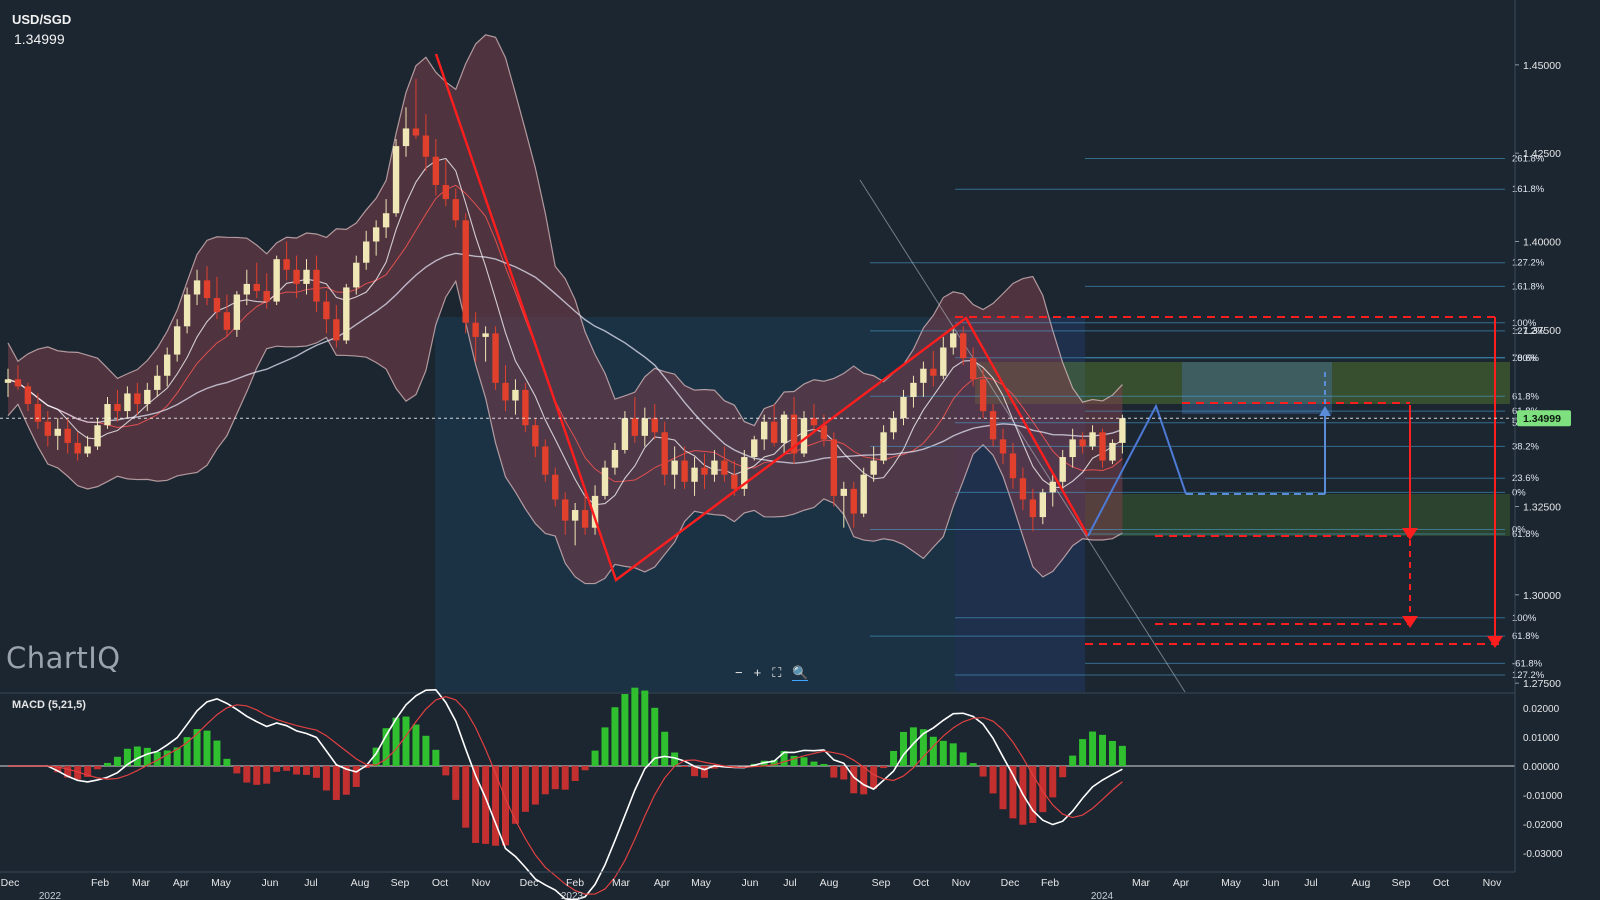 The width and height of the screenshot is (1600, 900). I want to click on macd-tick-label: 0.01000, so click(1541, 738).